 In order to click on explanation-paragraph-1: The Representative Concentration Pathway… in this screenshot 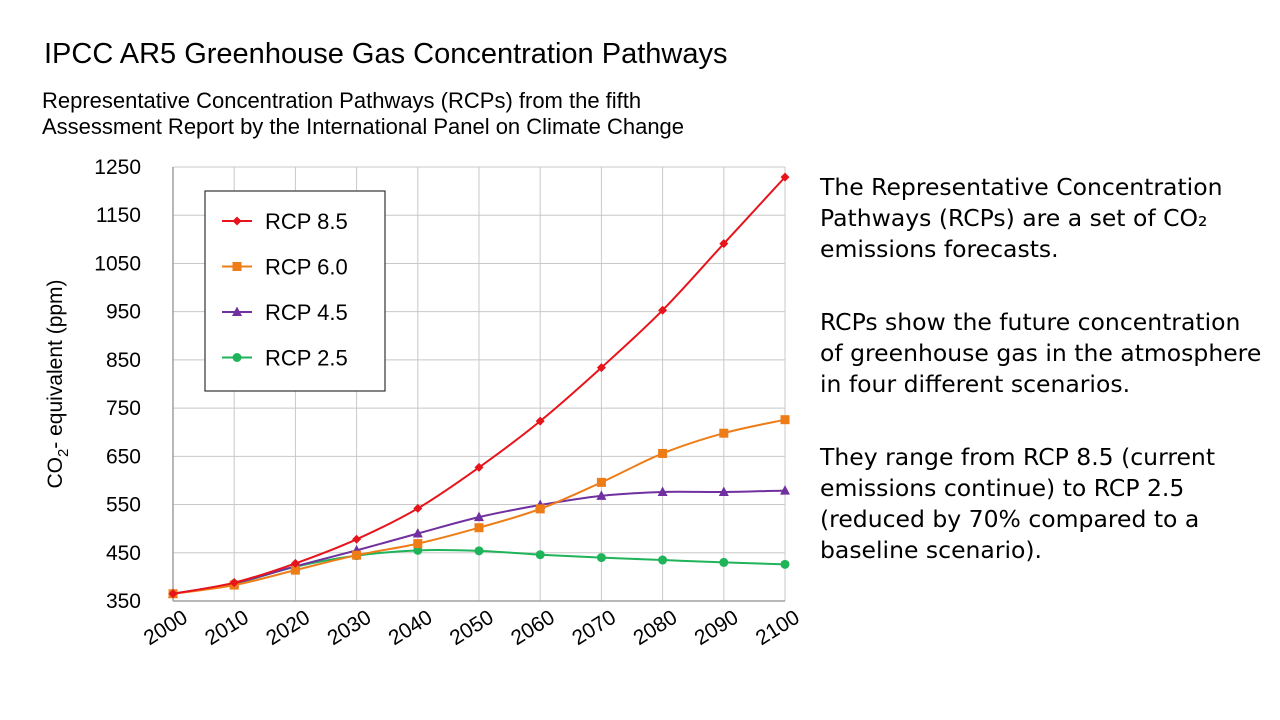, I will do `click(1021, 218)`.